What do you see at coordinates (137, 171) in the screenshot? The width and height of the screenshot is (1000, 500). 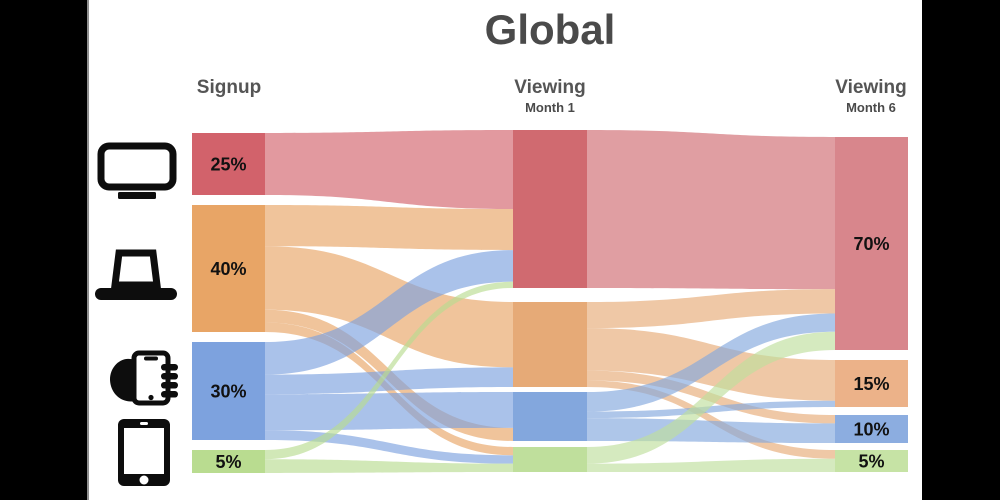 I see `tv-icon` at bounding box center [137, 171].